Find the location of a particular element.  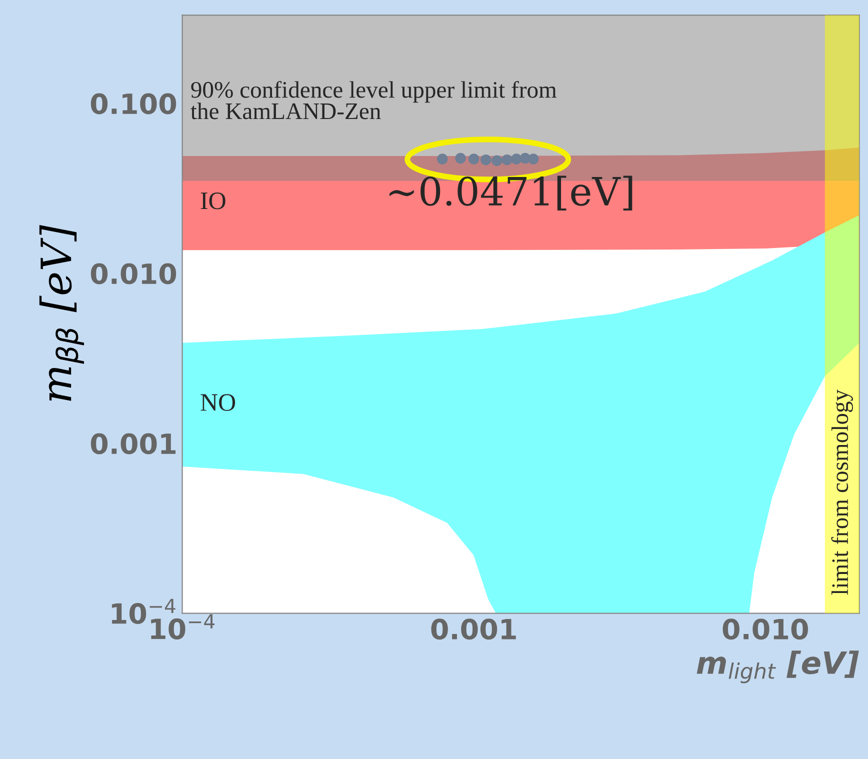

annotation: ∼0.0471[eV] is located at coordinates (511, 193).